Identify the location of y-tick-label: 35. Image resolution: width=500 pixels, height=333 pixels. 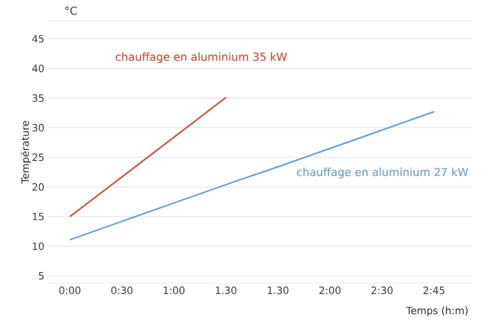
(38, 98).